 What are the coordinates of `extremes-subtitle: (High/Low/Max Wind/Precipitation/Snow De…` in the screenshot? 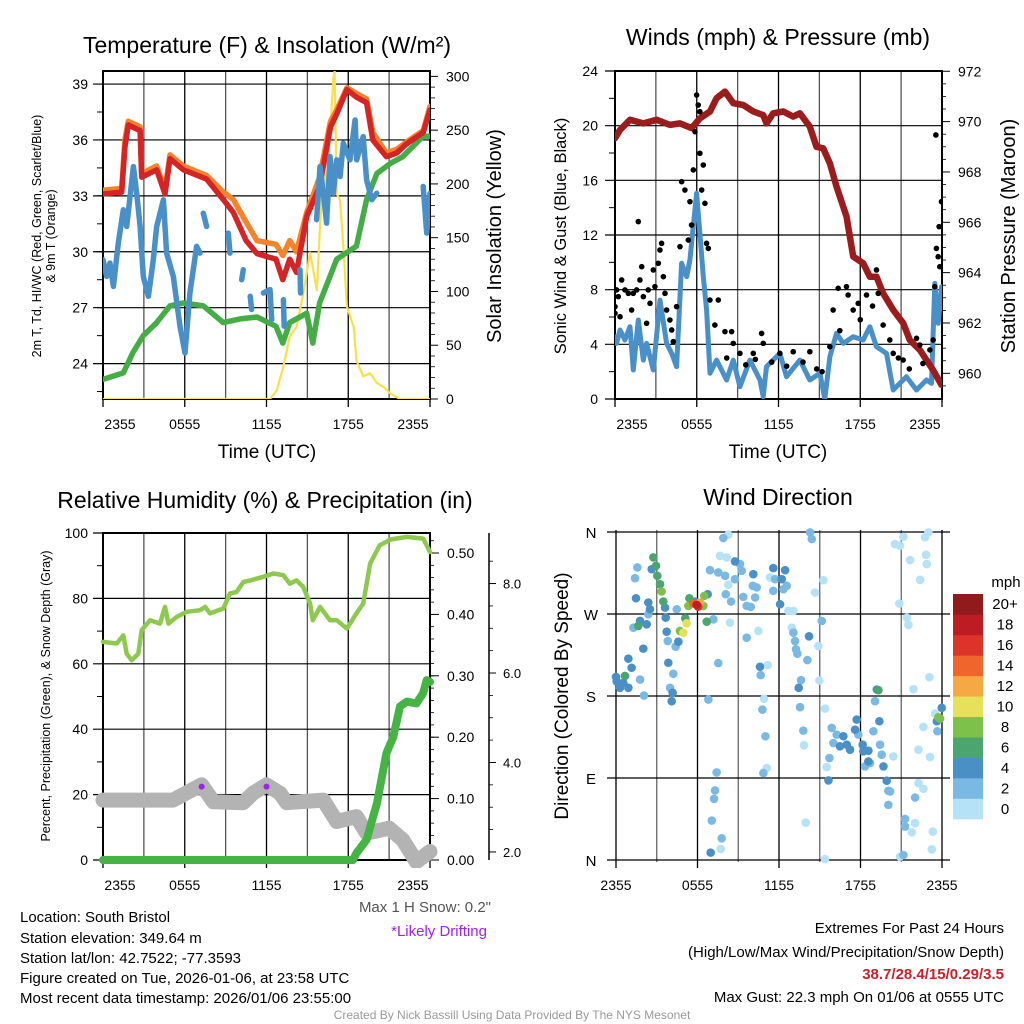 It's located at (846, 952).